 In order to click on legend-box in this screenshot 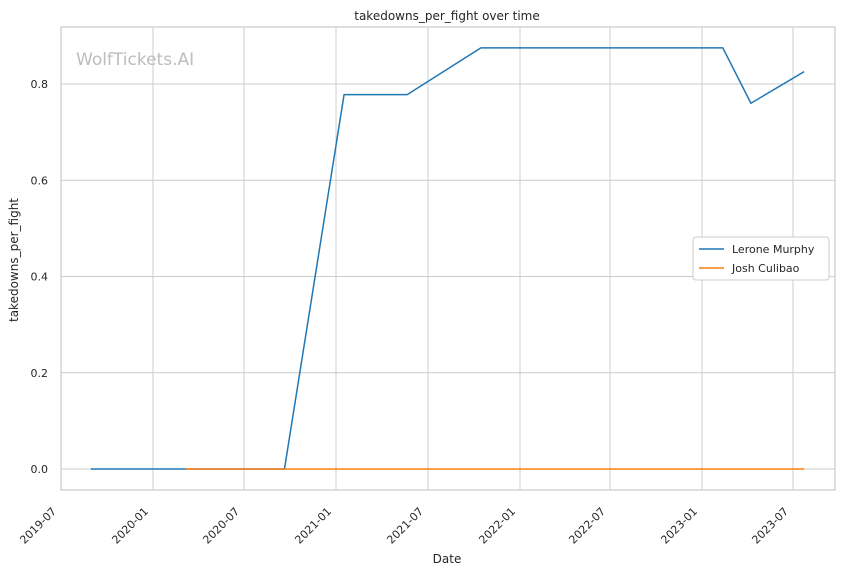, I will do `click(761, 258)`.